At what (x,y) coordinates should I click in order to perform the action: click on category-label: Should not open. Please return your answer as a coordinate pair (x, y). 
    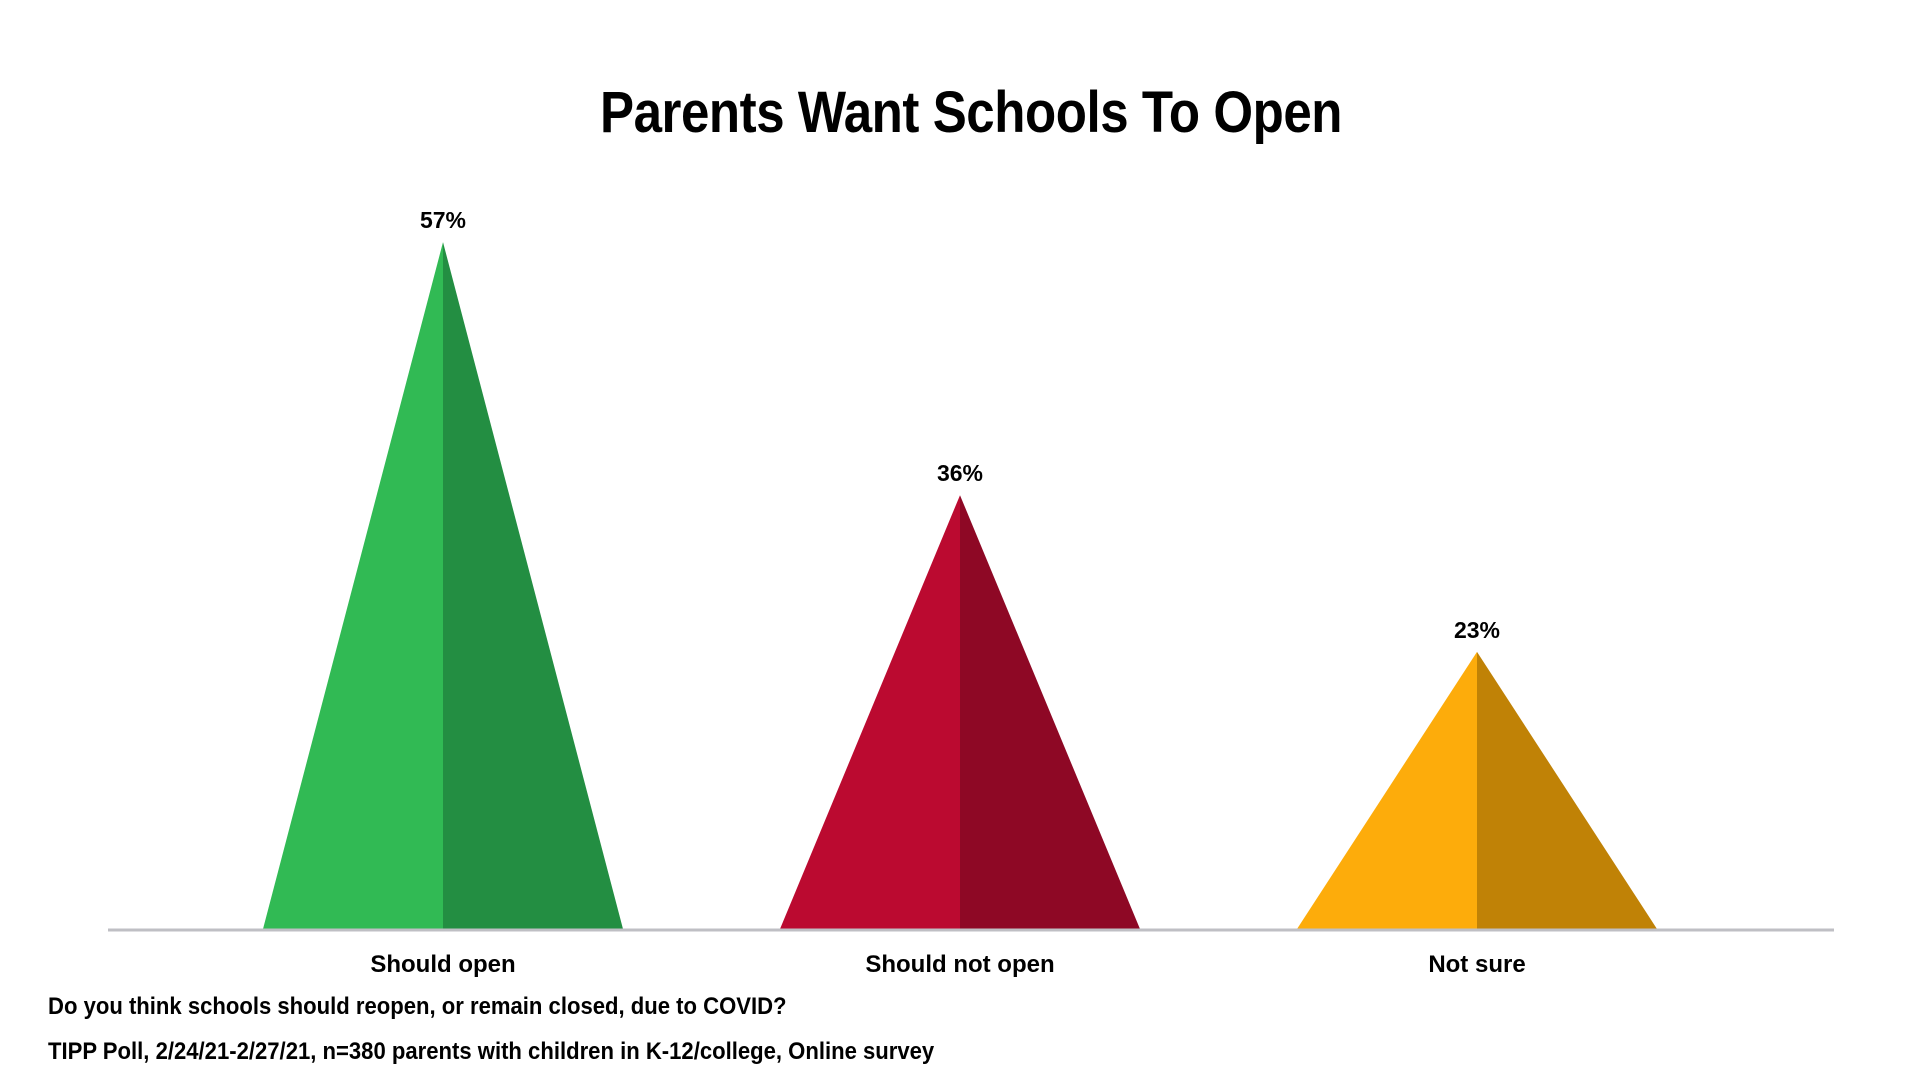
    Looking at the image, I should click on (959, 964).